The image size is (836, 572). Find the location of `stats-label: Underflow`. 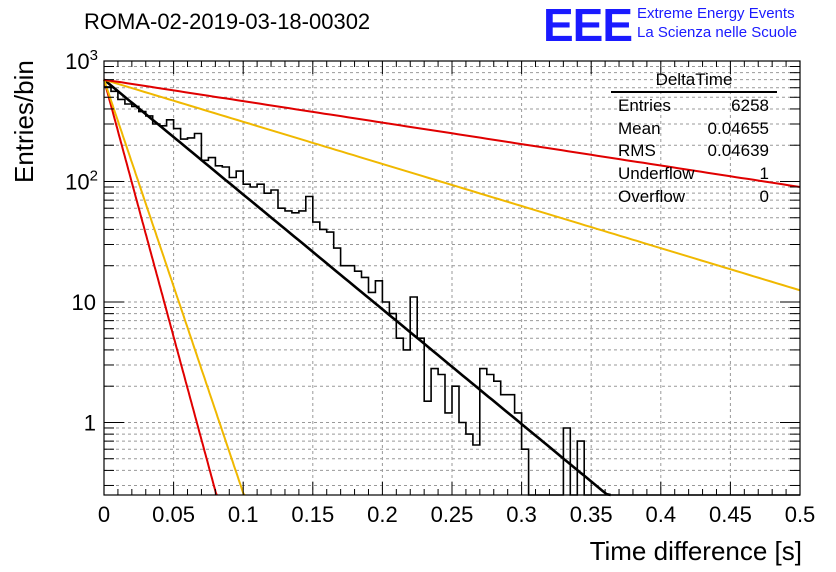

stats-label: Underflow is located at coordinates (656, 174).